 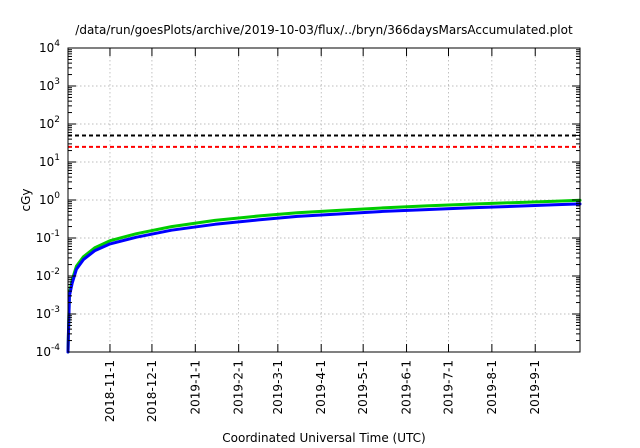 What do you see at coordinates (323, 438) in the screenshot?
I see `x-axis-label: Coordinated Universal Time (UTC)` at bounding box center [323, 438].